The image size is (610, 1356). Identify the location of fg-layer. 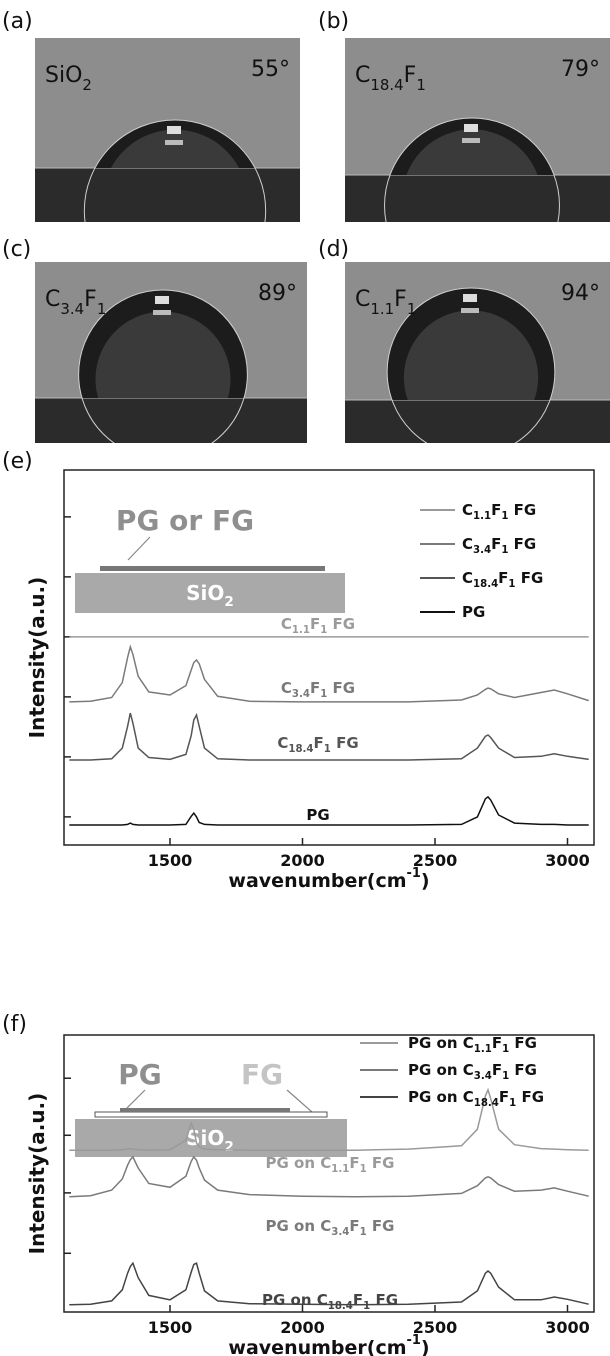
(211, 1114).